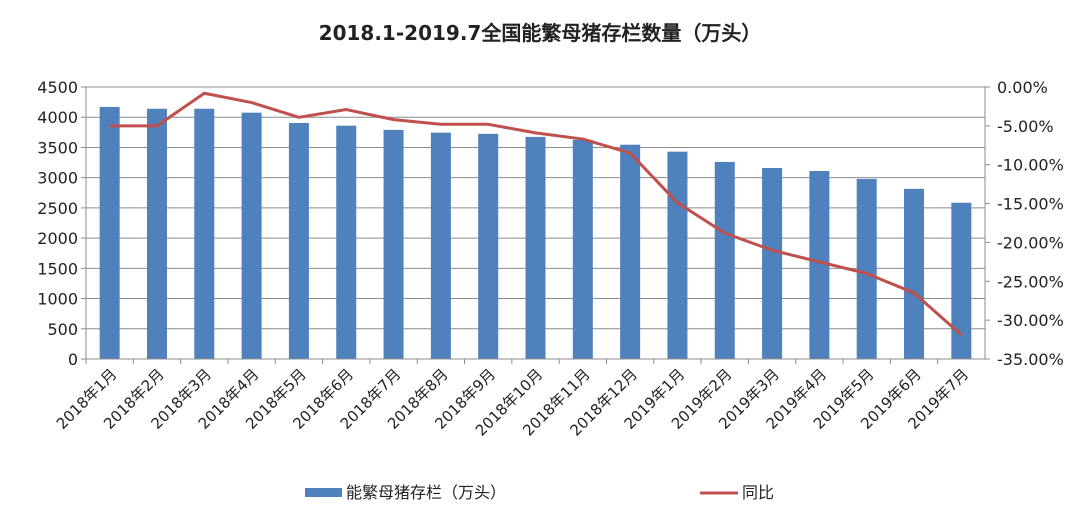 The image size is (1080, 525). Describe the element at coordinates (57, 238) in the screenshot. I see `left-tick-label: 2000` at that location.